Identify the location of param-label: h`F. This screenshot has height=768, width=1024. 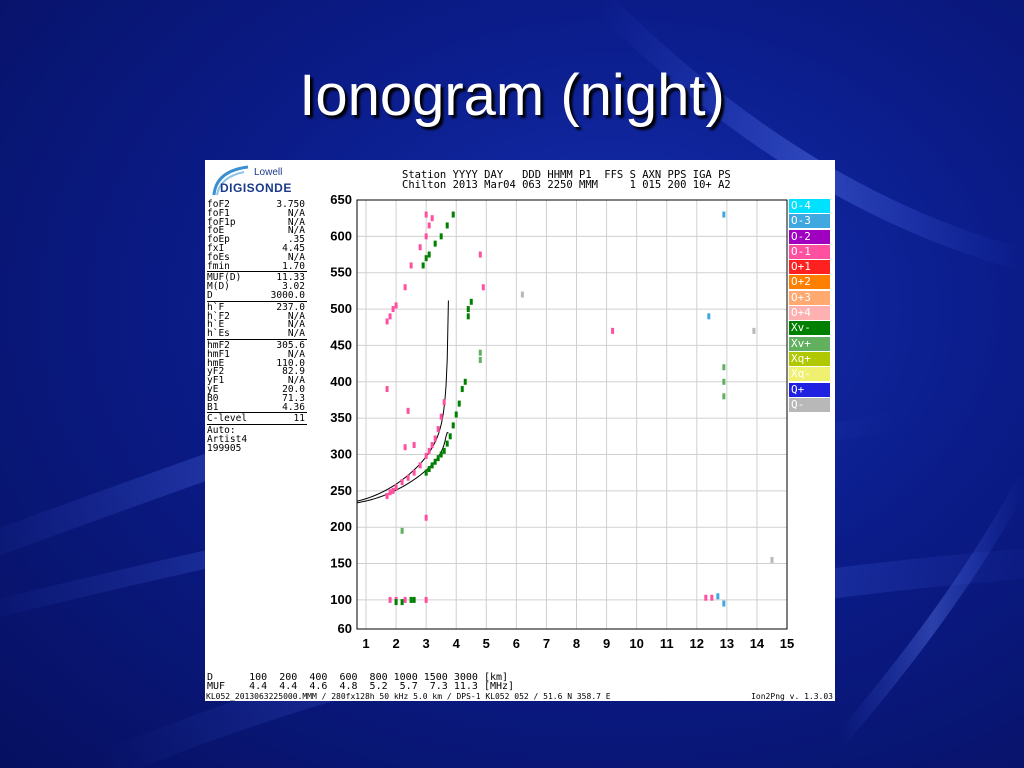
(216, 307).